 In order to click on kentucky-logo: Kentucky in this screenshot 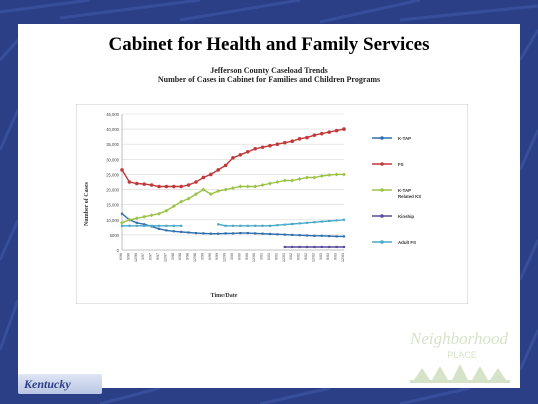, I will do `click(60, 384)`.